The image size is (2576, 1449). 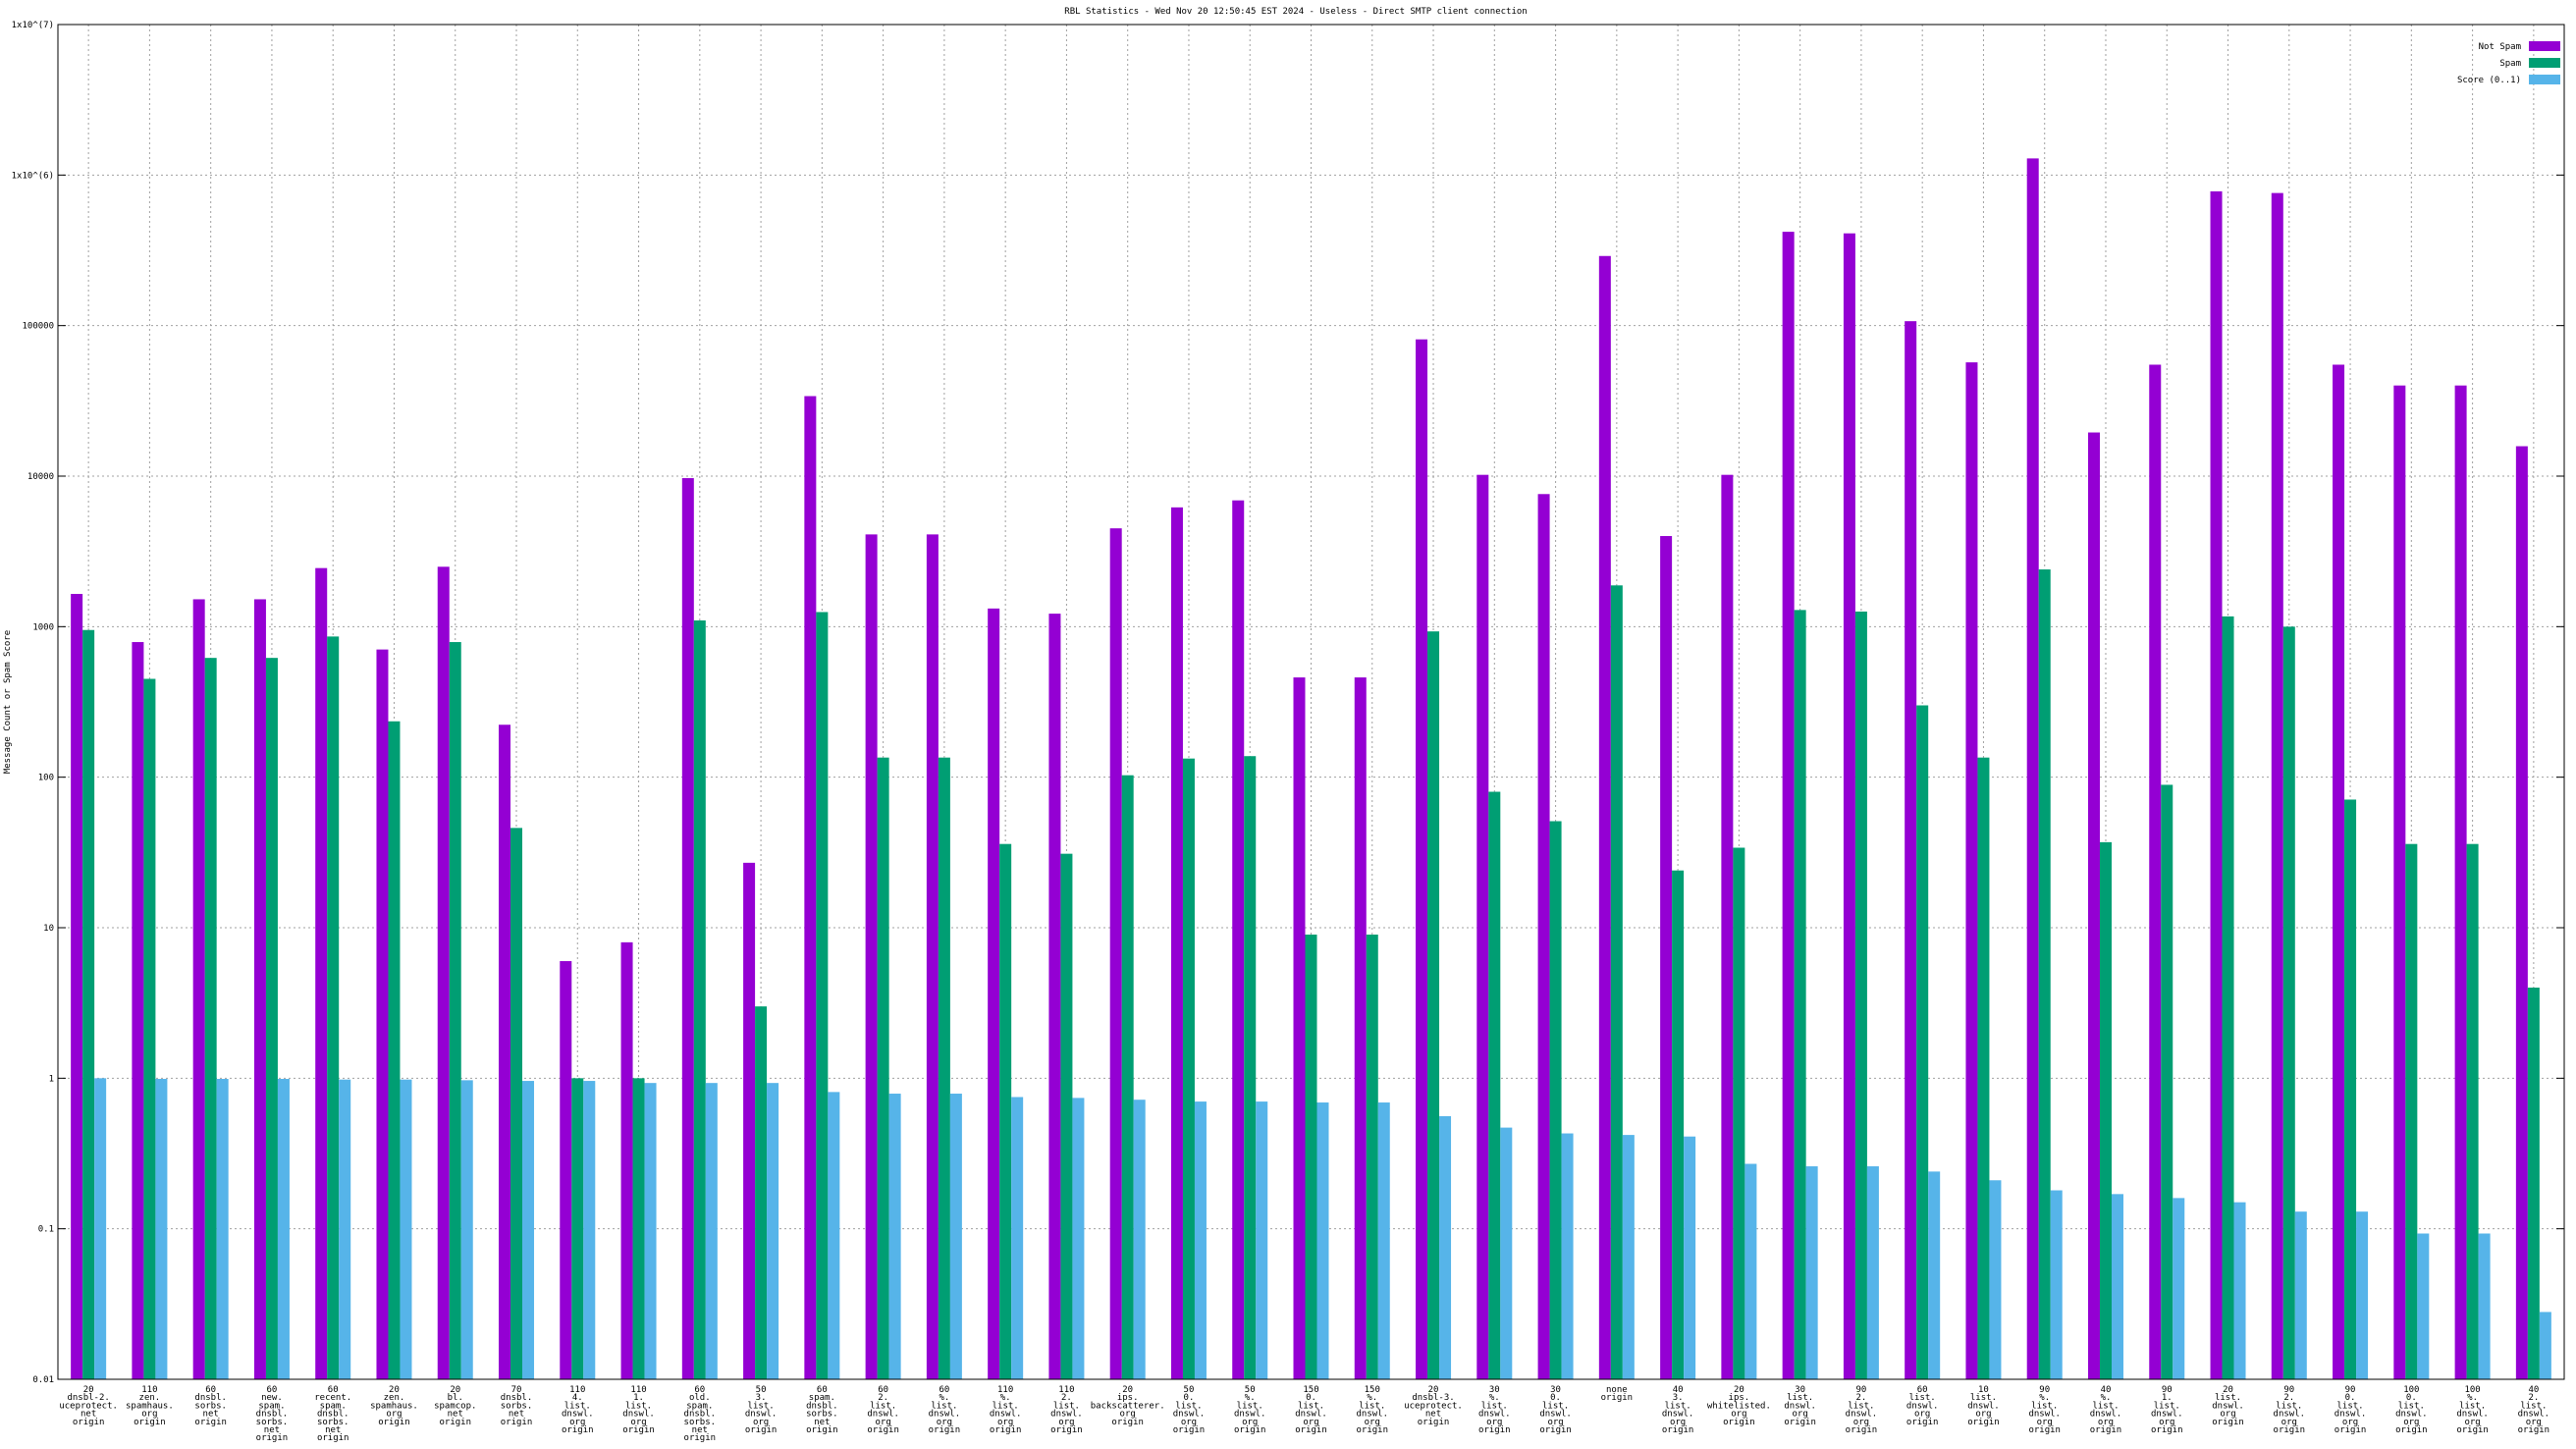 What do you see at coordinates (638, 1410) in the screenshot?
I see `x-tick-label: 110 1. list. dnswl. org origin` at bounding box center [638, 1410].